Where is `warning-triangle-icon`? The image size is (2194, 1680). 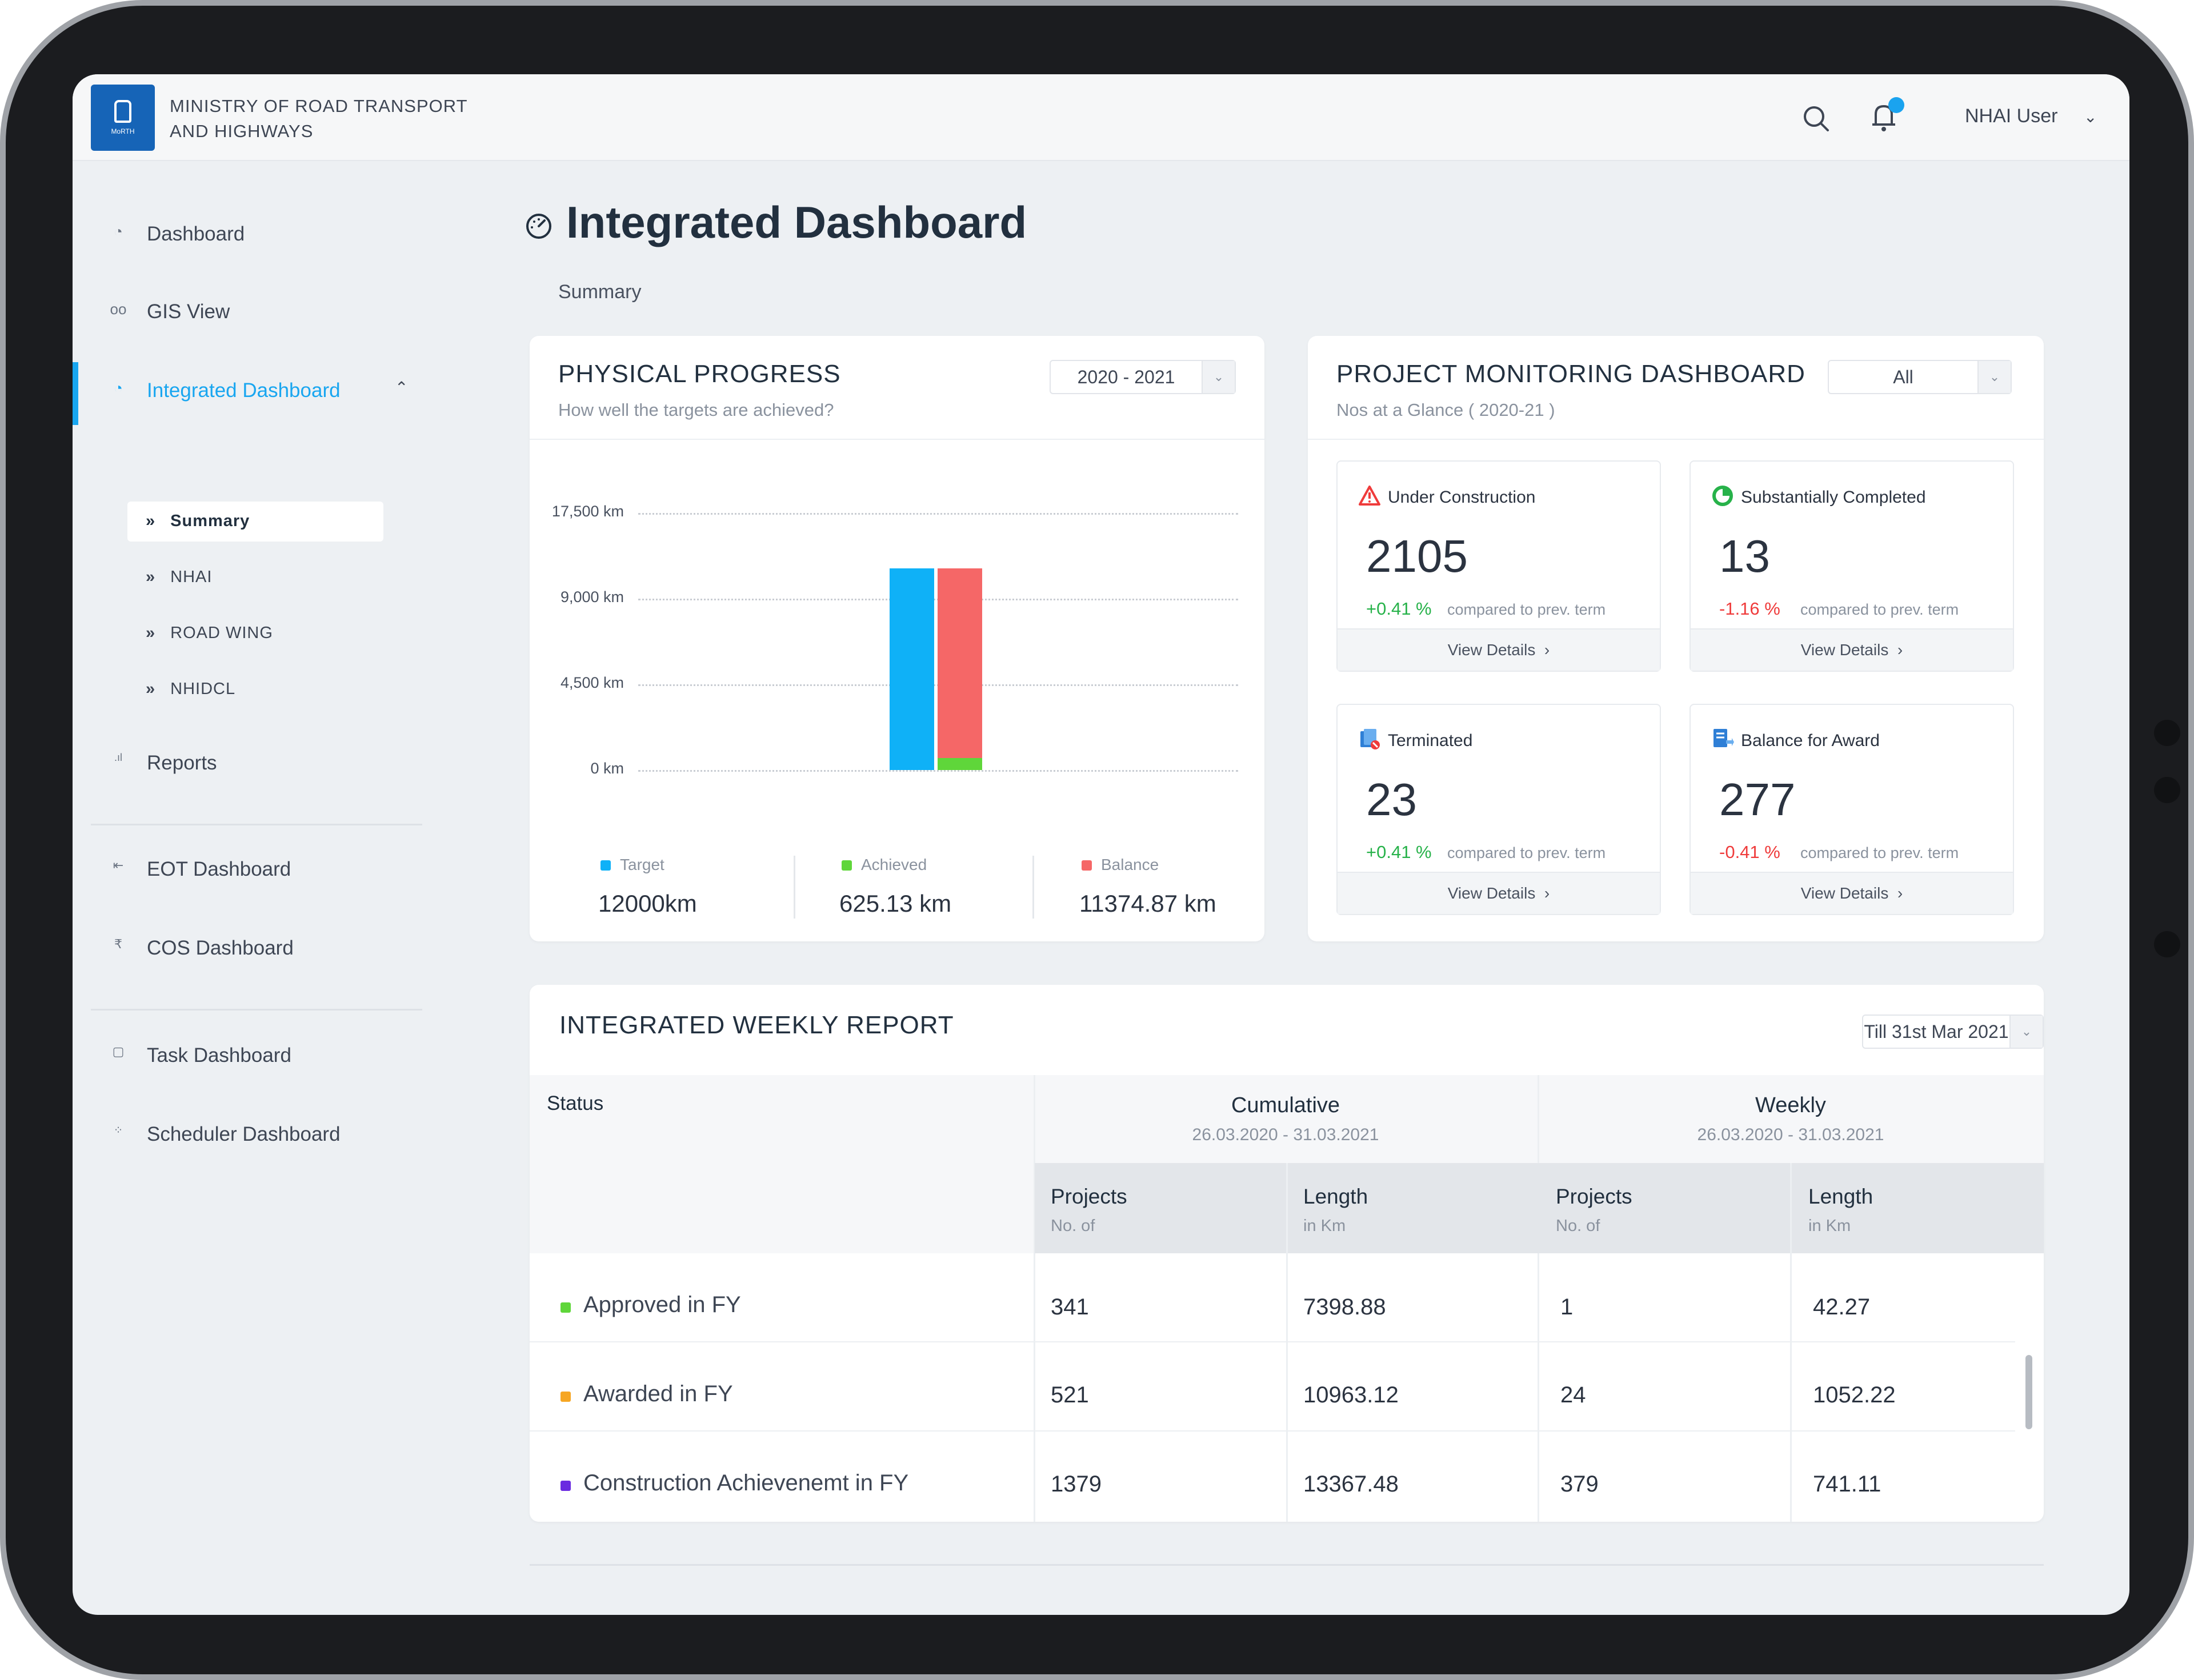
warning-triangle-icon is located at coordinates (1370, 496).